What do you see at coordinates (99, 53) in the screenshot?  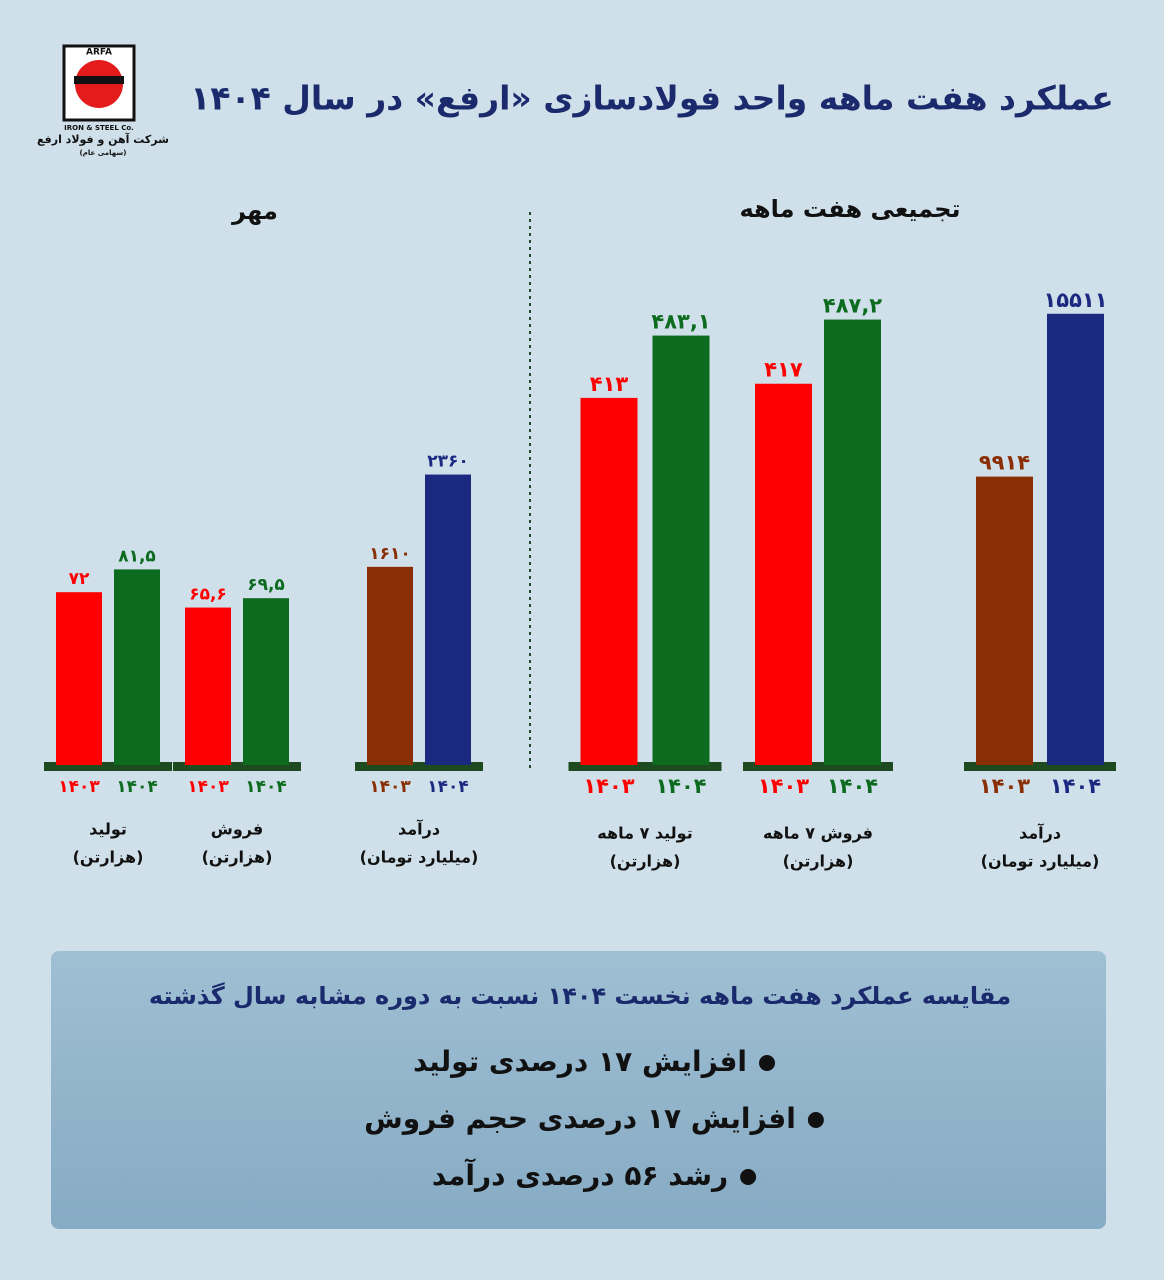 I see `logo-mark: ARFA` at bounding box center [99, 53].